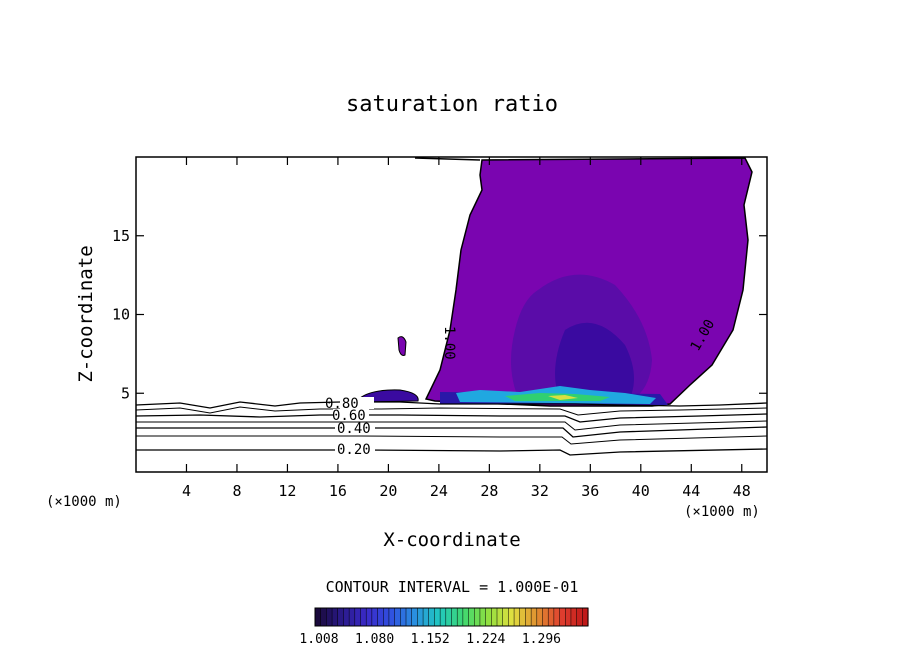 This screenshot has height=654, width=904. Describe the element at coordinates (402, 346) in the screenshot. I see `saturation-patch-small` at that location.